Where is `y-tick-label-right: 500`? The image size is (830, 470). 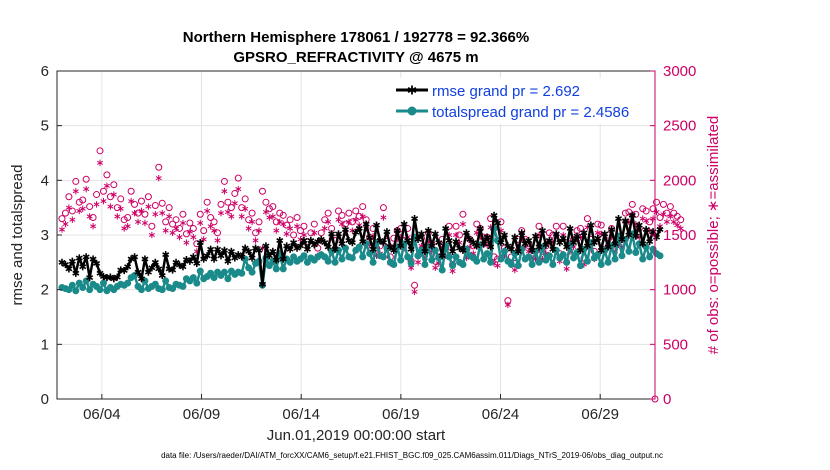
y-tick-label-right: 500 is located at coordinates (675, 344).